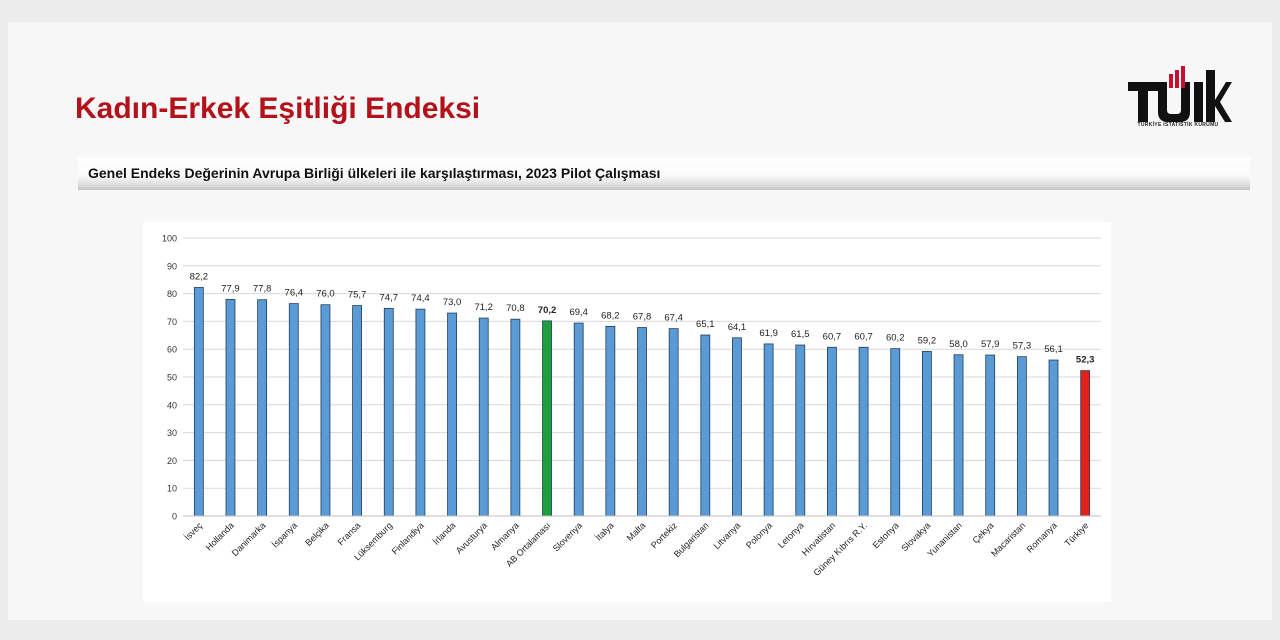 Image resolution: width=1280 pixels, height=640 pixels. I want to click on data-label: 58,0, so click(958, 344).